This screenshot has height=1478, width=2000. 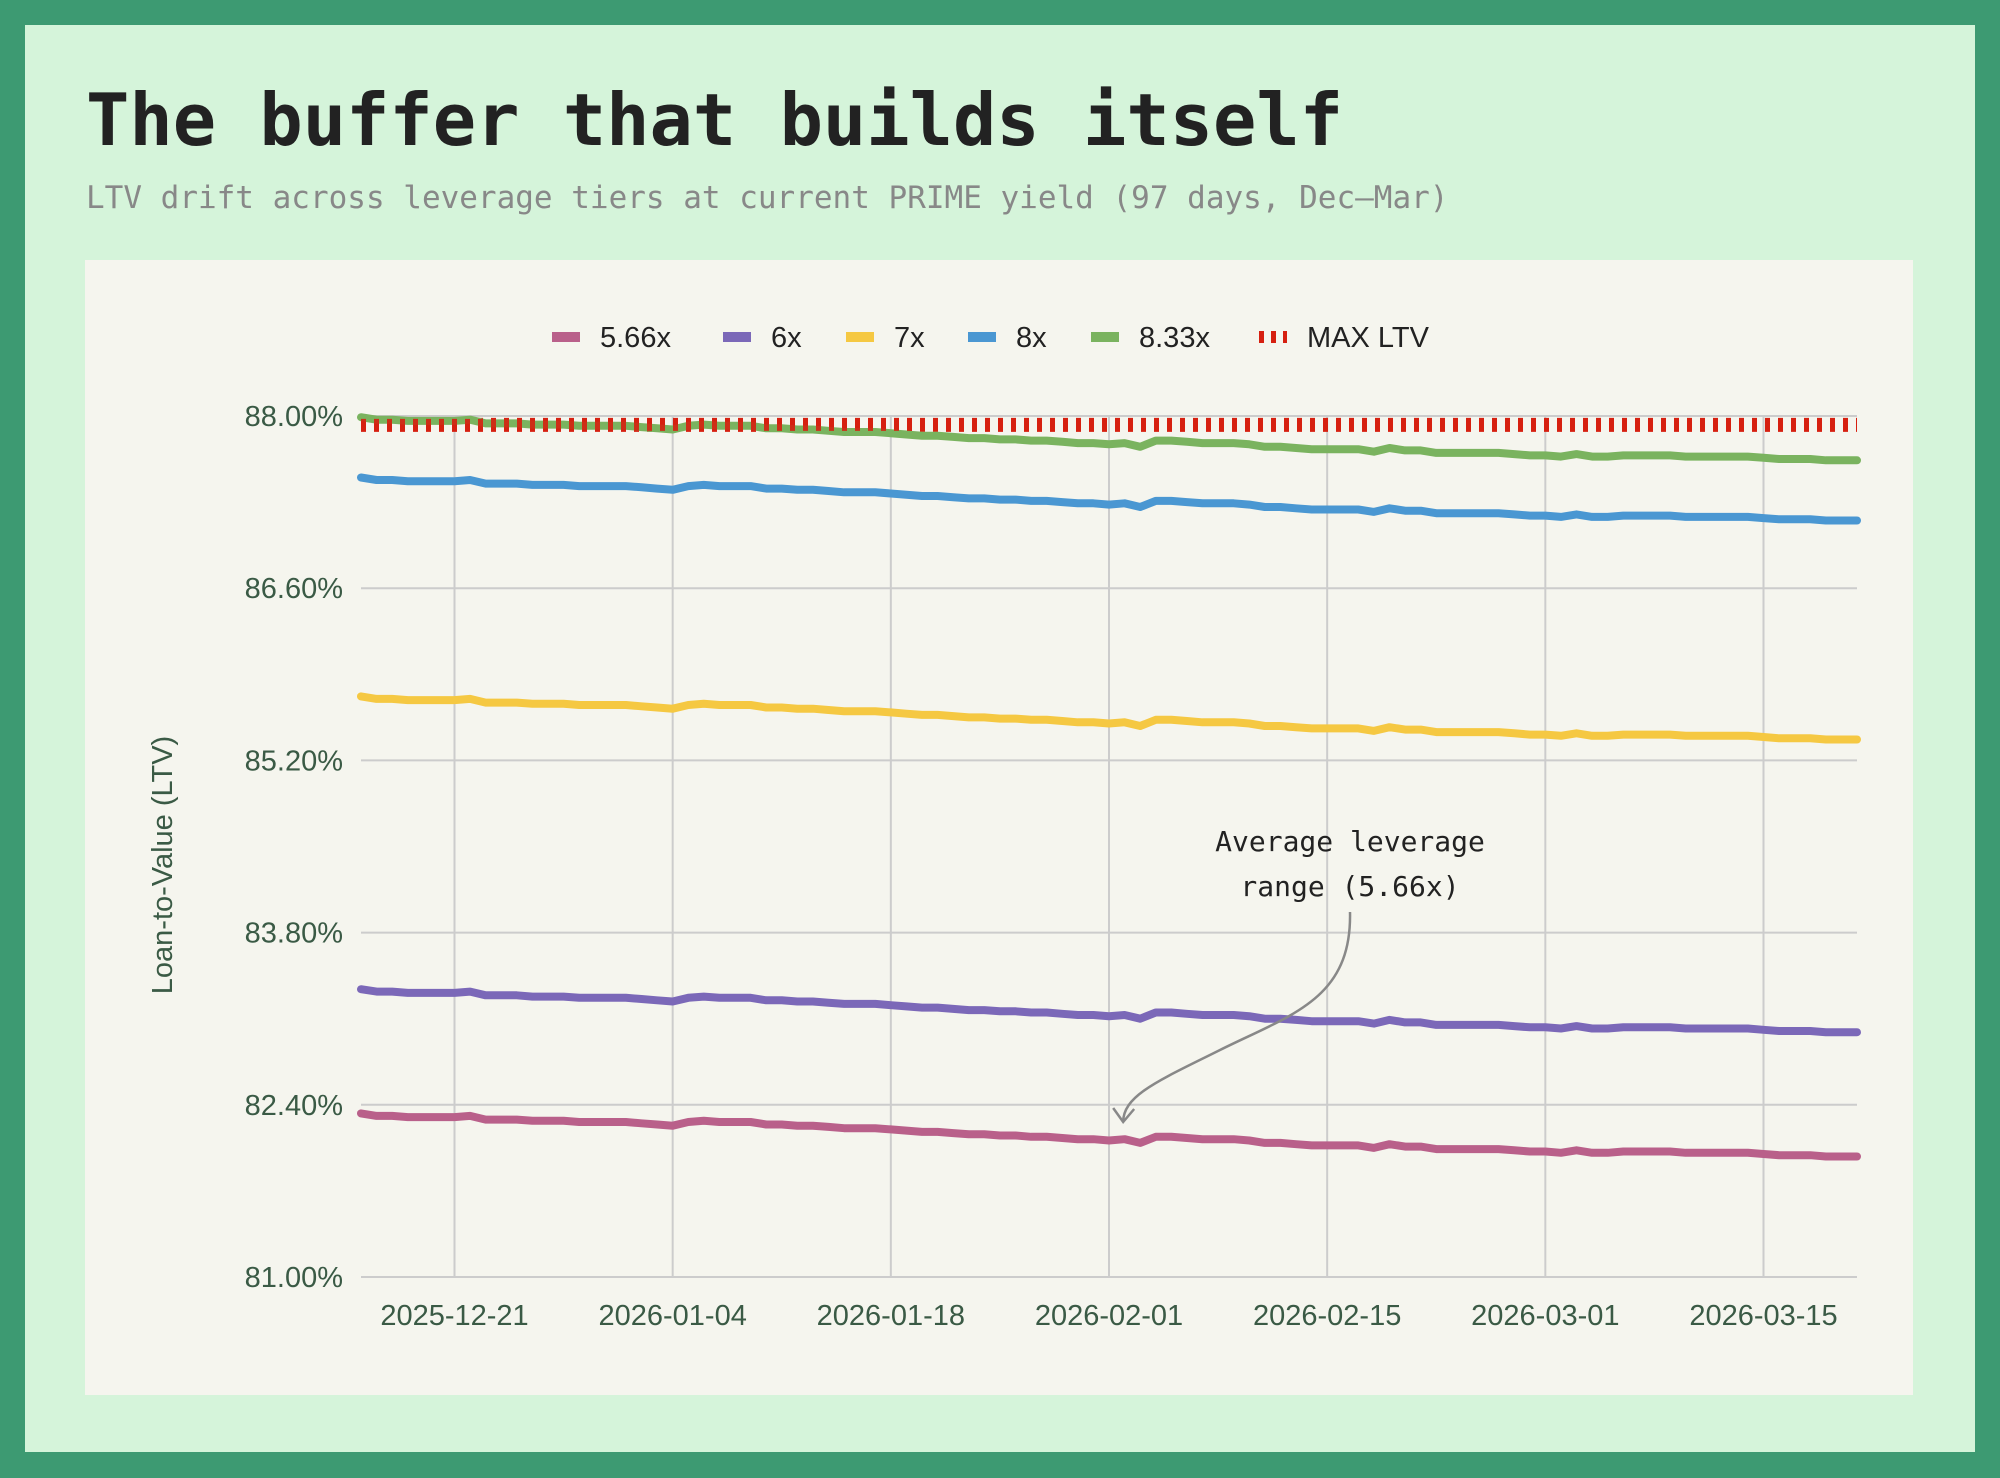 What do you see at coordinates (1368, 338) in the screenshot?
I see `legend-label: MAX LTV` at bounding box center [1368, 338].